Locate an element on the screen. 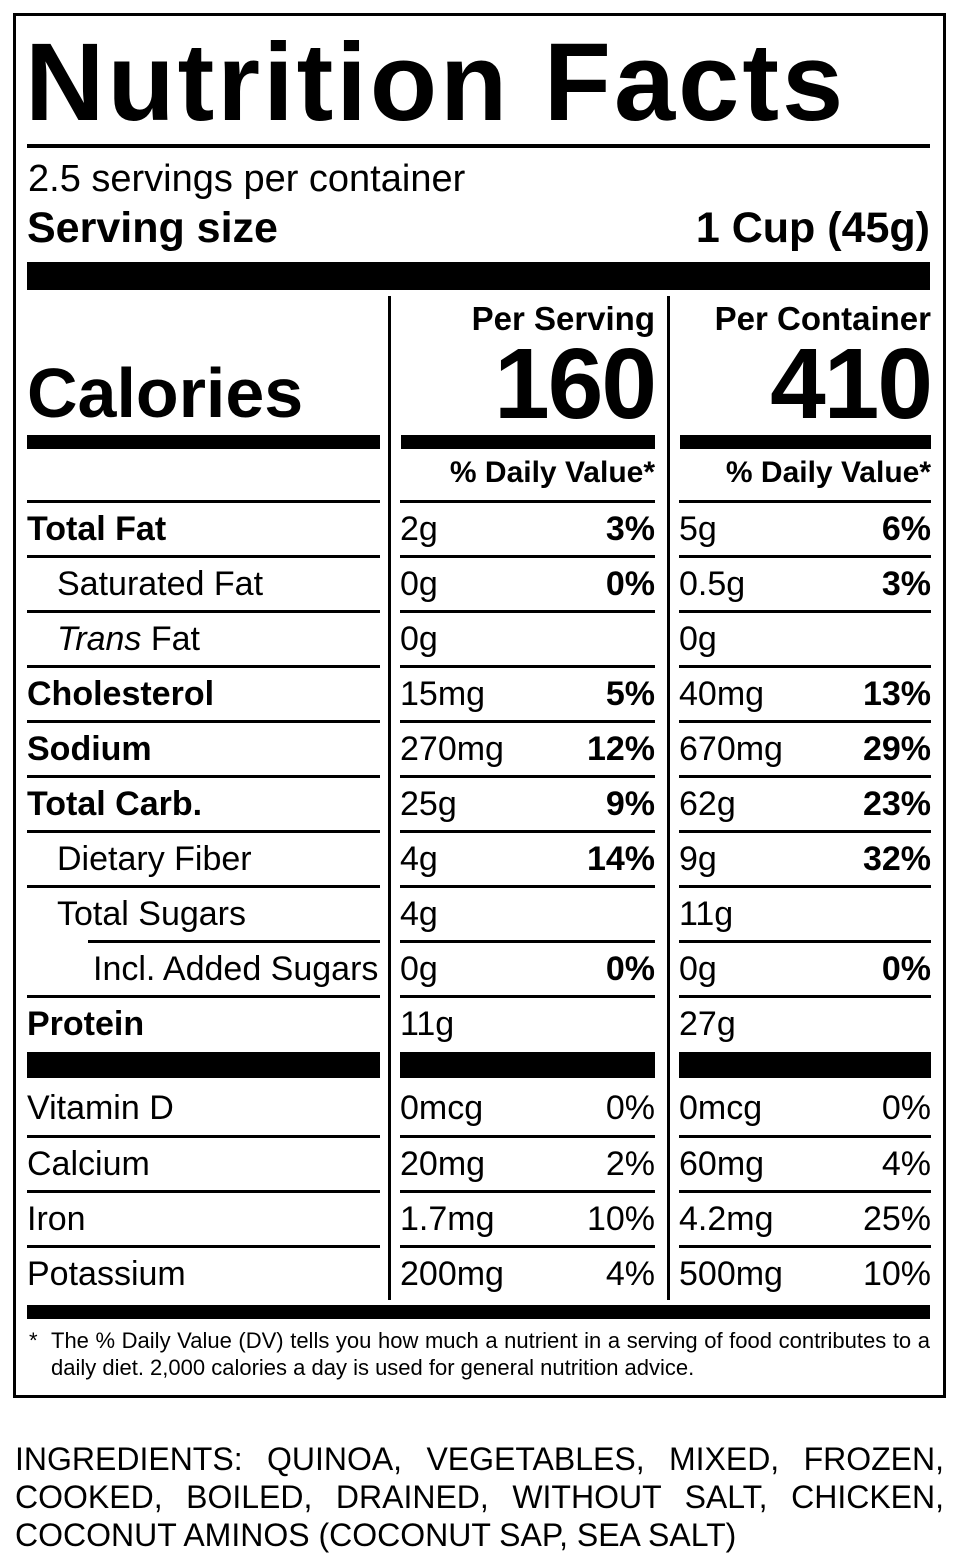 The width and height of the screenshot is (957, 1562). value-row: 15mg 5% is located at coordinates (527, 692).